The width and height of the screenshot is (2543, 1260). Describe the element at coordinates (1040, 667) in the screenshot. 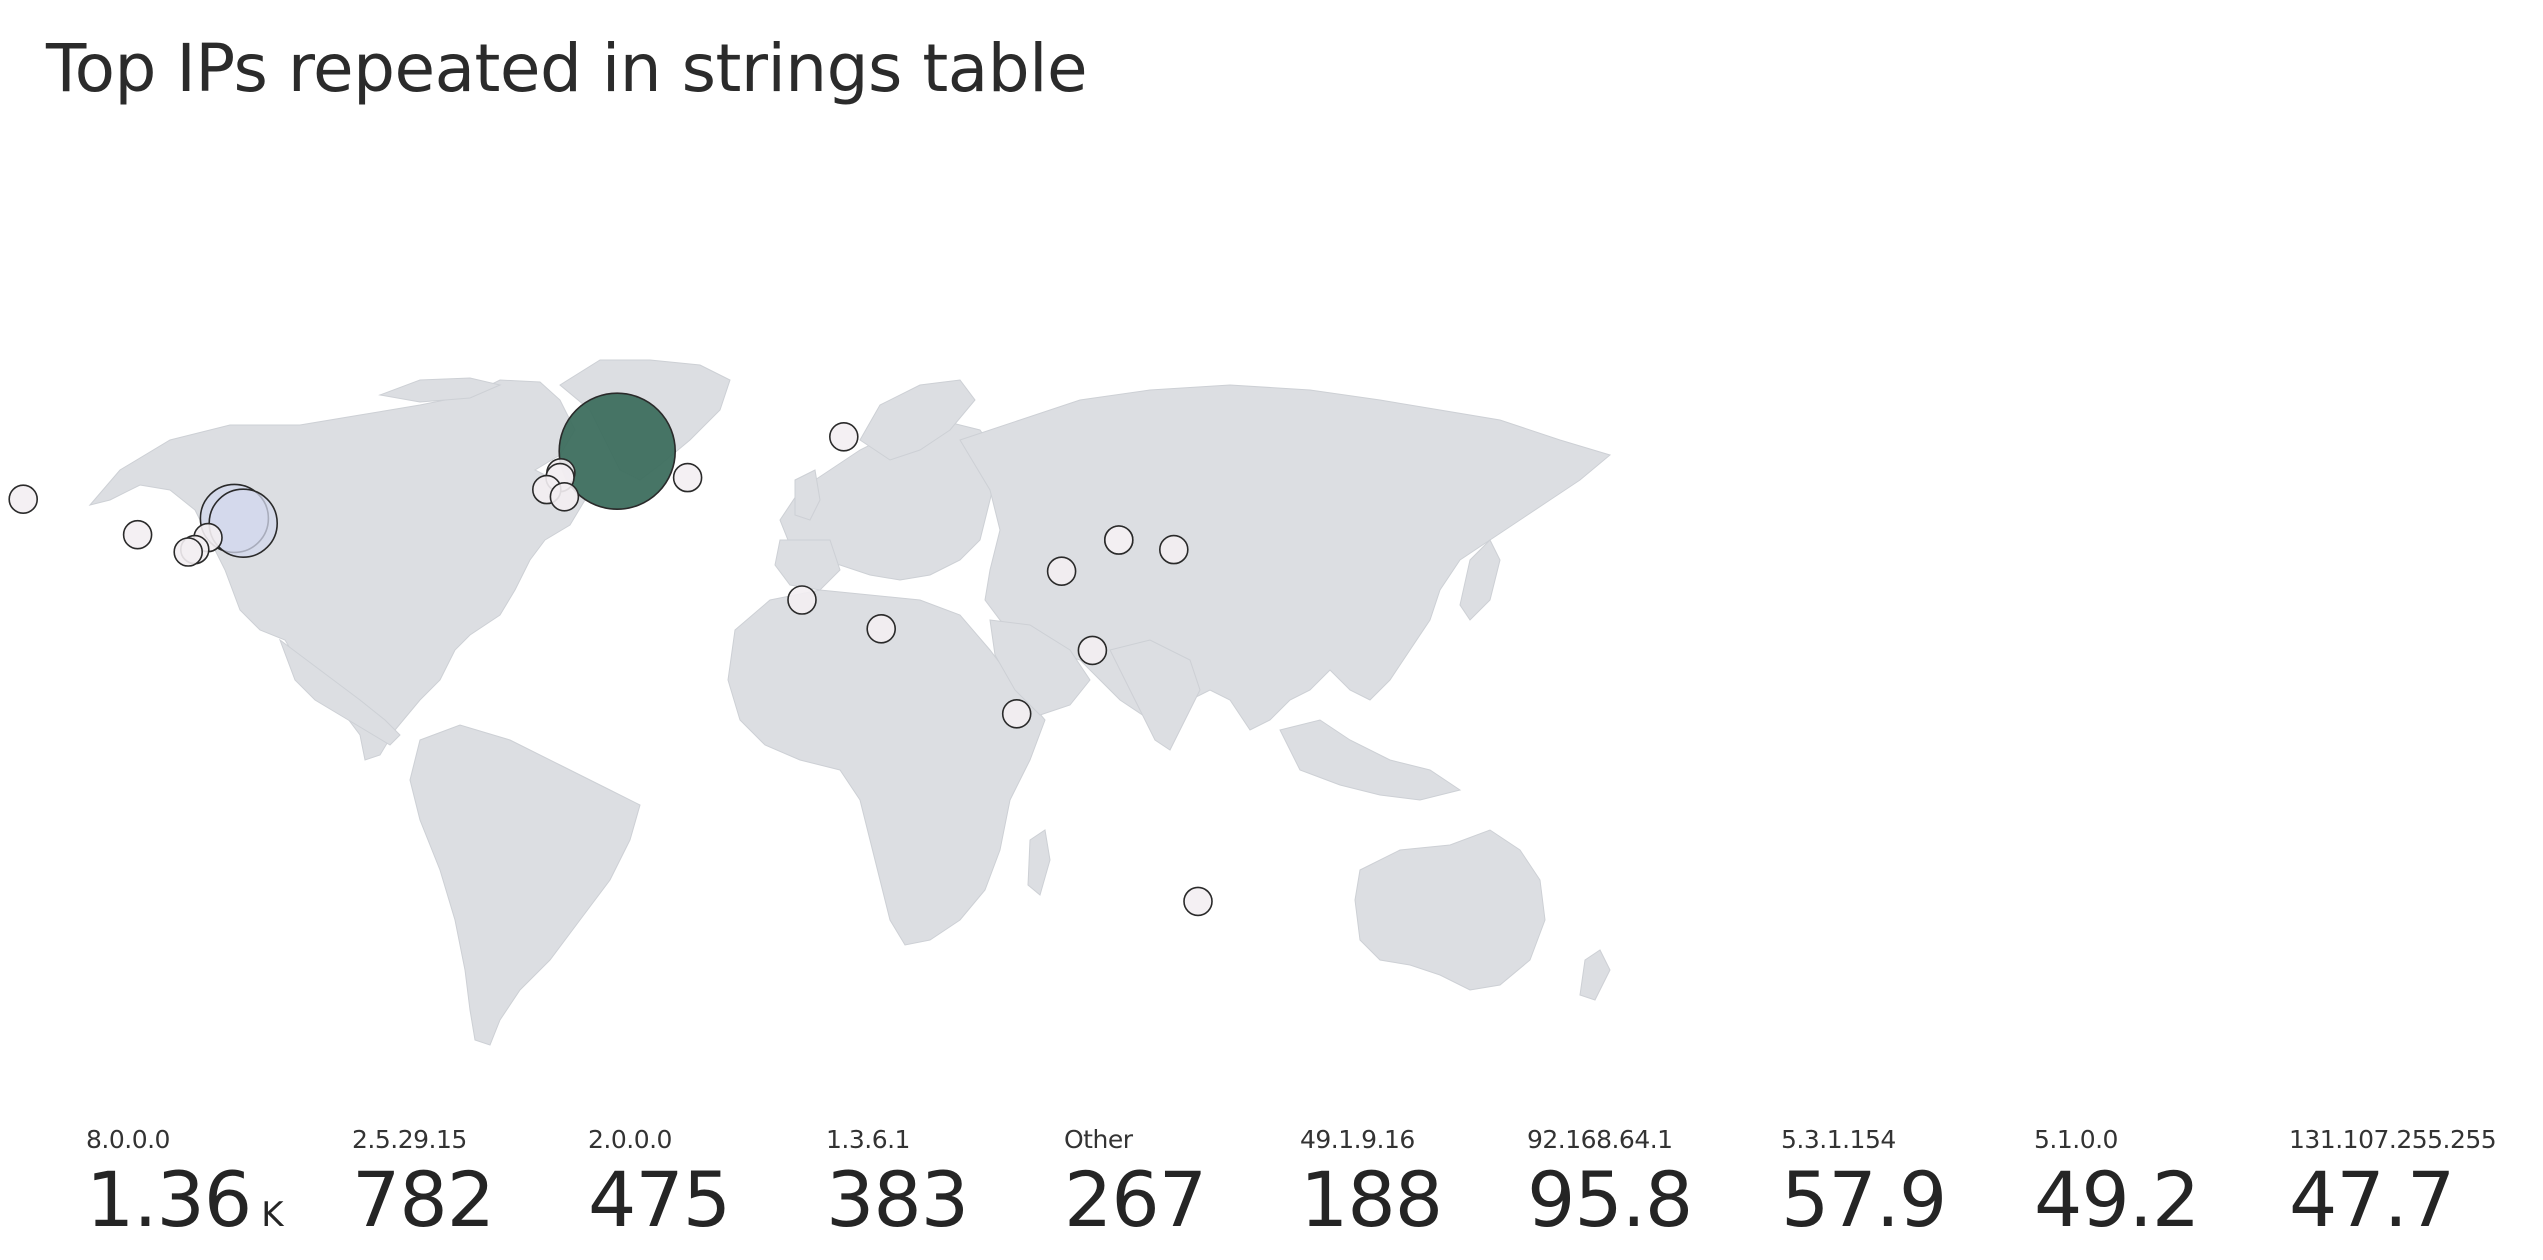

I see `land-arabia` at that location.